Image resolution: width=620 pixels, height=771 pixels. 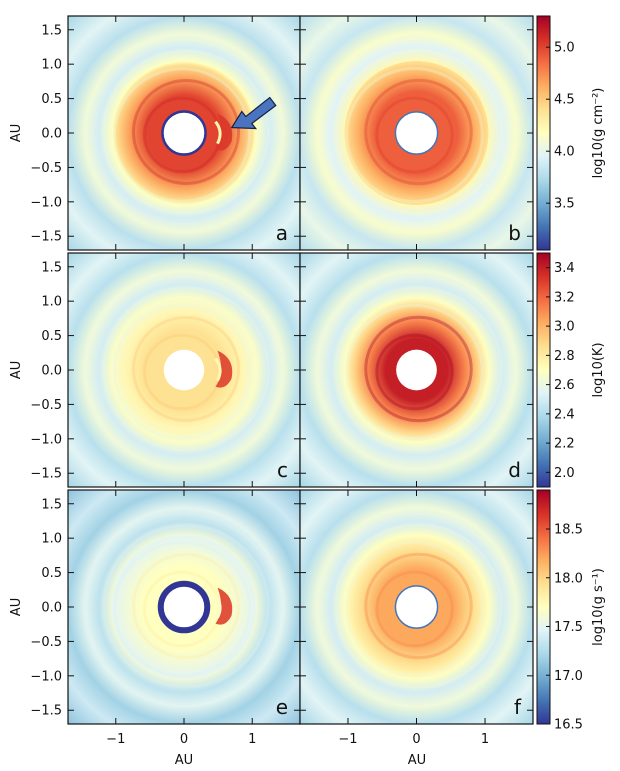 I want to click on panel-c: 1.5 1.0 0.5 0.0 −0.5 −1.0 −1.5 c, so click(x=165, y=370).